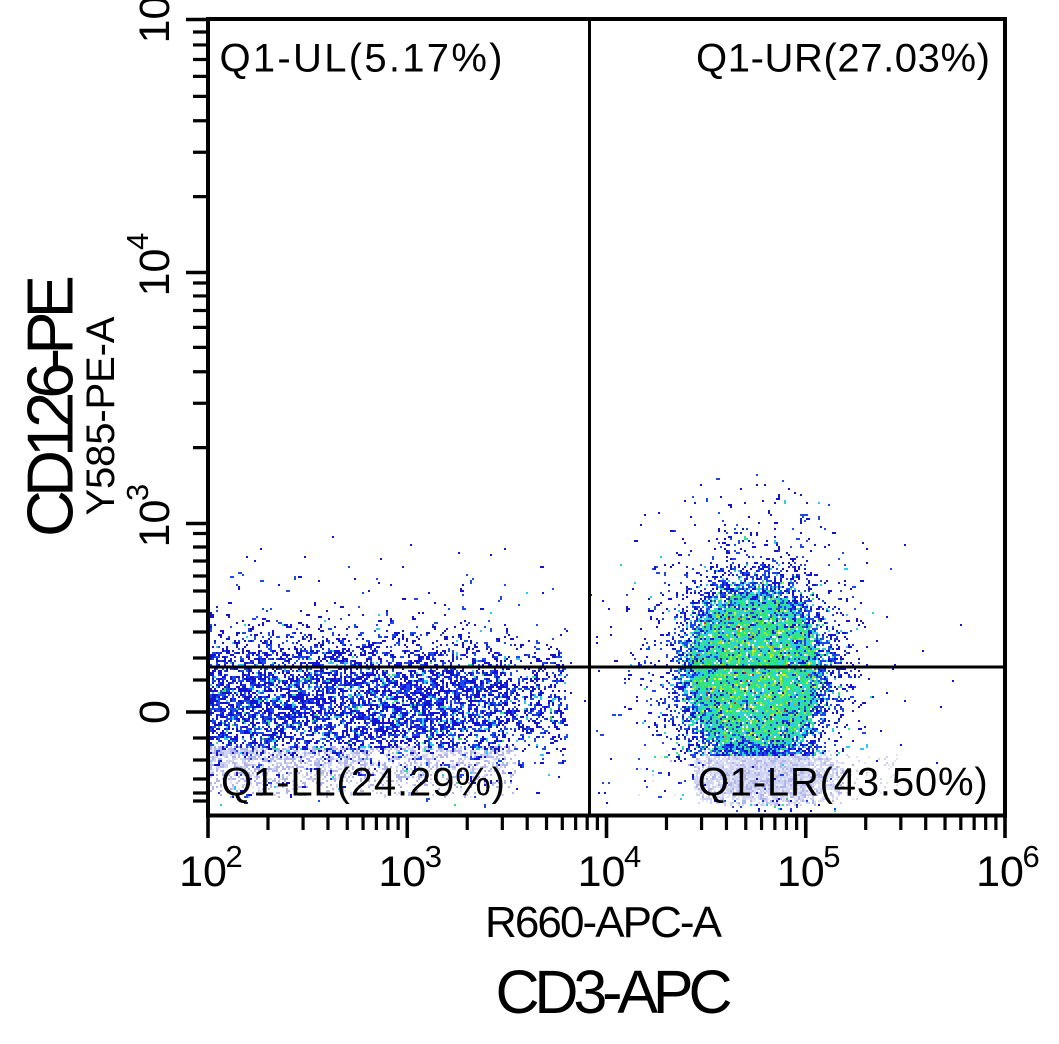 This screenshot has height=1044, width=1059. I want to click on svg-text: Q1-UR(27.03%), so click(843, 59).